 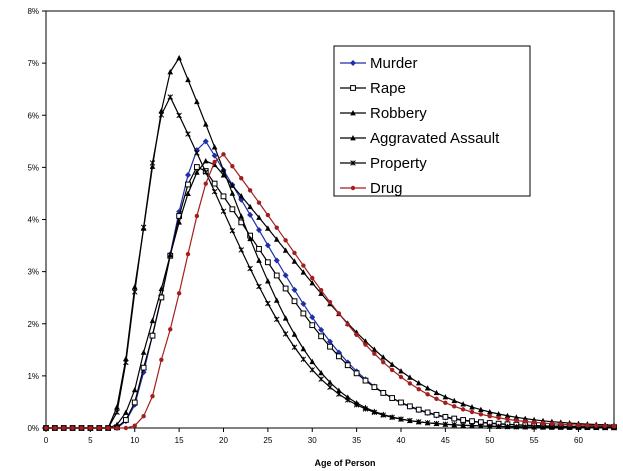 What do you see at coordinates (420, 138) in the screenshot?
I see `legend-item-aggravated-assault: Aggravated Assault` at bounding box center [420, 138].